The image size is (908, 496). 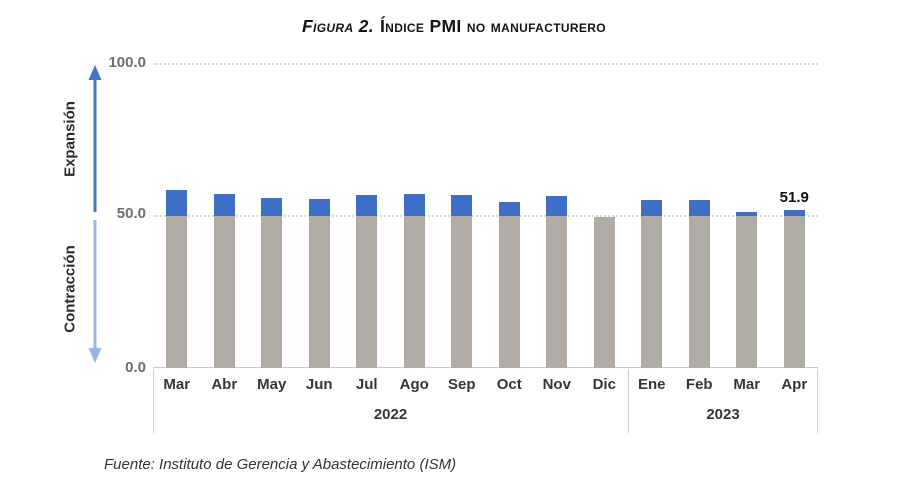 I want to click on chart-title-prefix: Figura 2., so click(x=338, y=26).